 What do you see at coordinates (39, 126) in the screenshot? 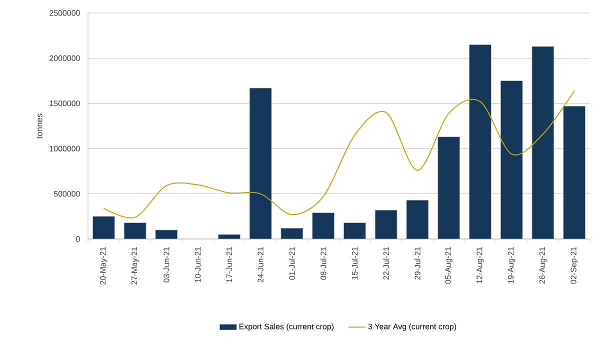
I see `y-axis-title: tonnes` at bounding box center [39, 126].